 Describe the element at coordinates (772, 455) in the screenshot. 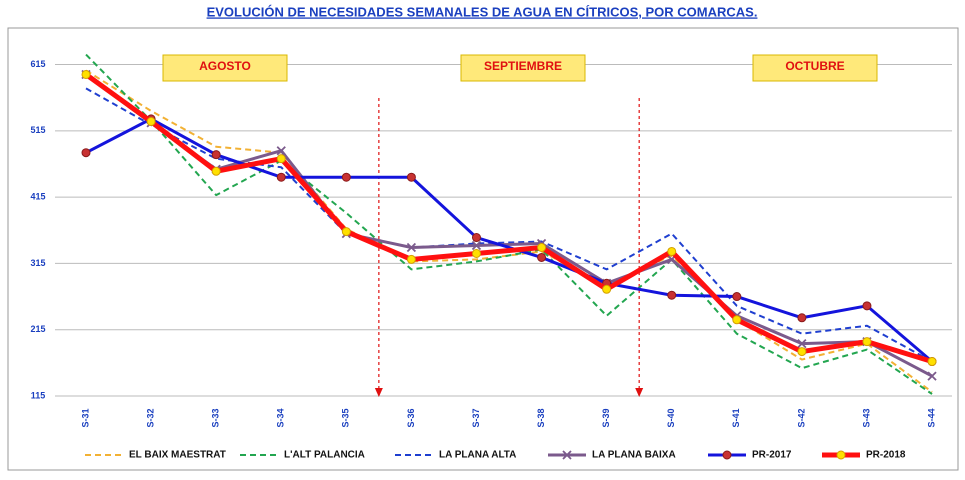

I see `legend-label: PR-2017` at that location.